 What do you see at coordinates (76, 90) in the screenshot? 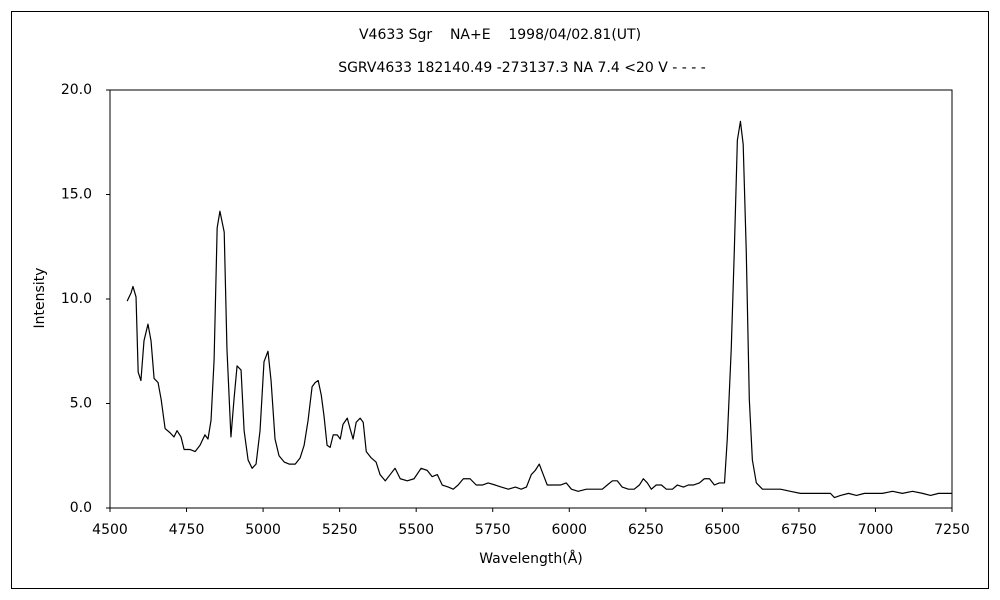
I see `y-tick-label: 20.0` at bounding box center [76, 90].